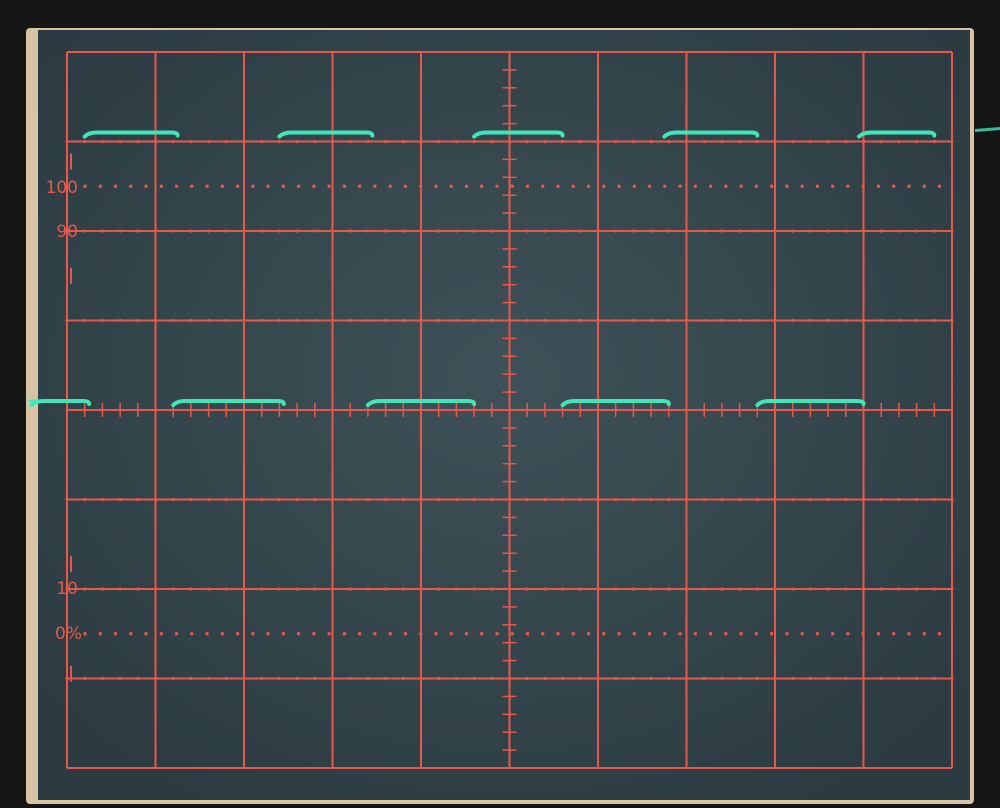  What do you see at coordinates (64, 411) in the screenshot?
I see `graticule-labels: 100 90 10 0%` at bounding box center [64, 411].